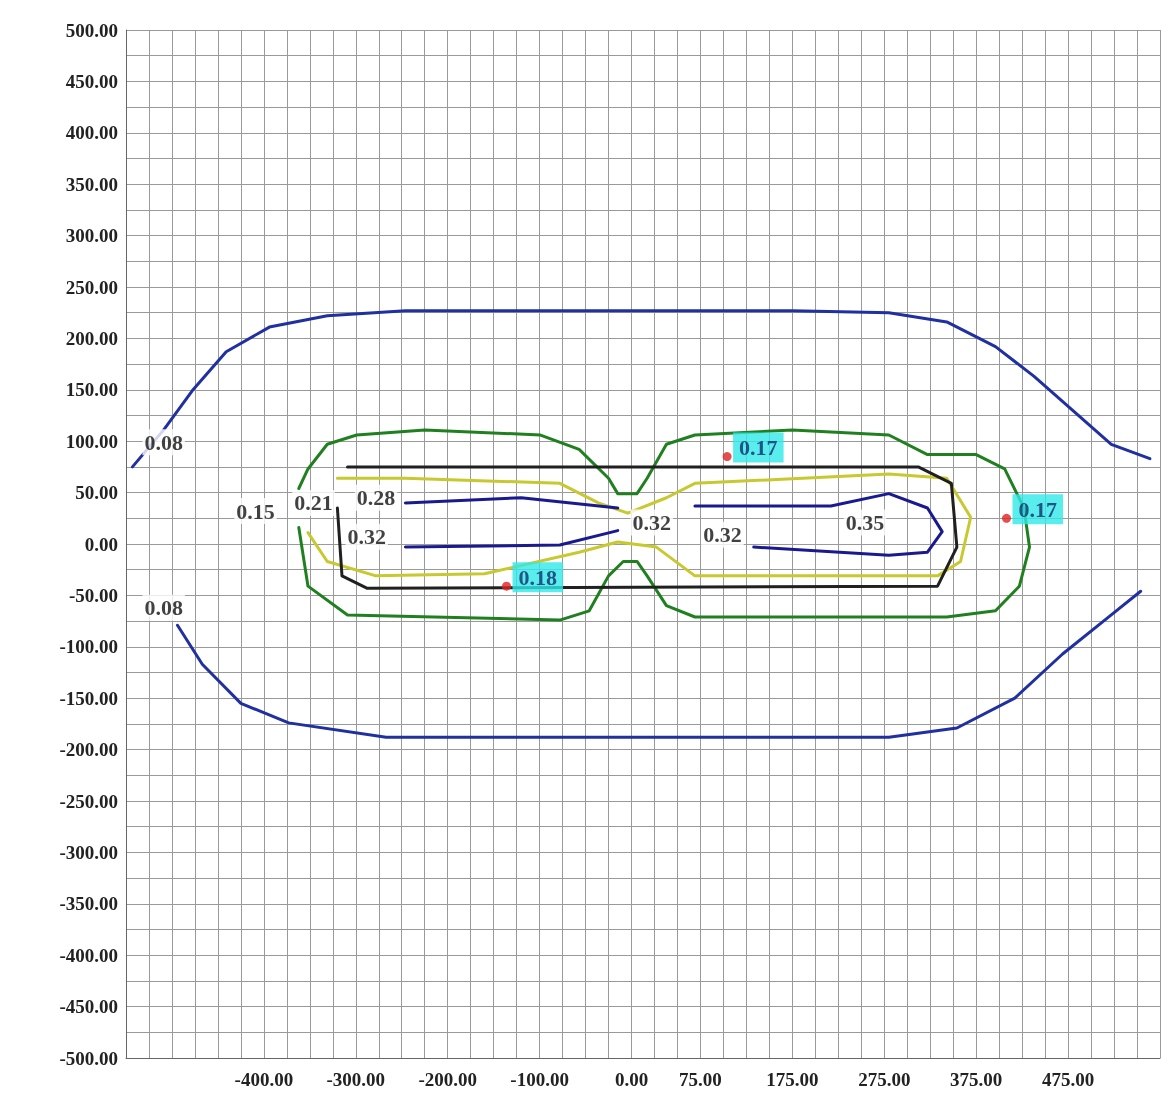 This screenshot has width=1176, height=1112. I want to click on x-tick-label: -100.00, so click(539, 1079).